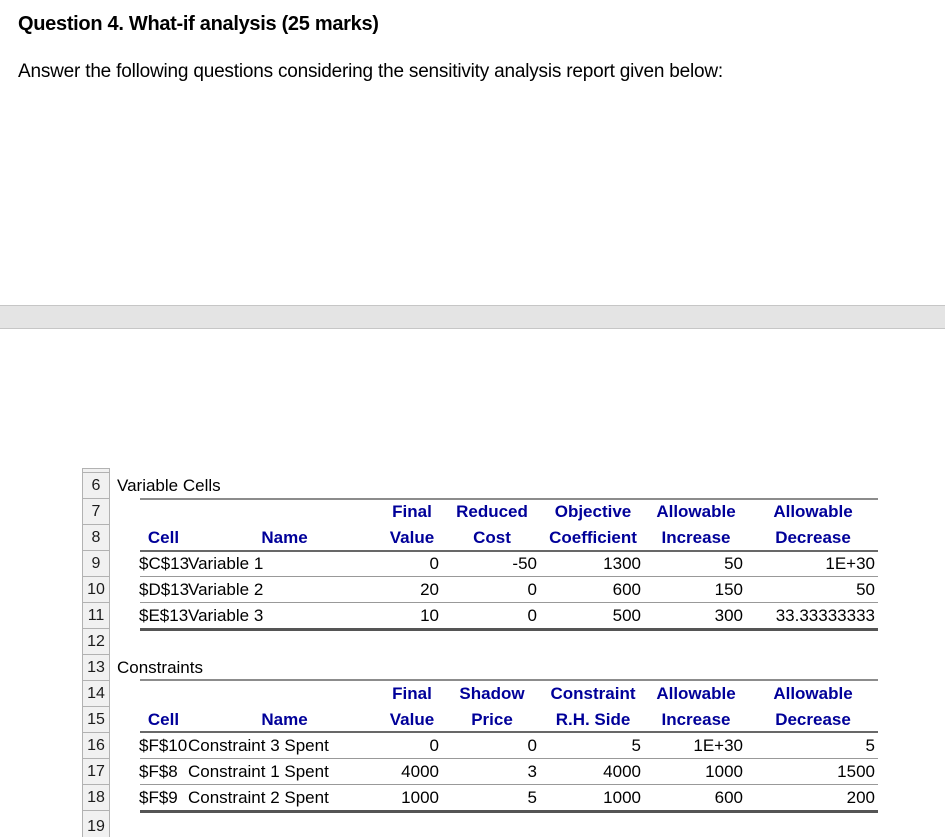 This screenshot has height=837, width=945. I want to click on table-row: $D$13 Variable 2 20 0 600 150 50, so click(507, 590).